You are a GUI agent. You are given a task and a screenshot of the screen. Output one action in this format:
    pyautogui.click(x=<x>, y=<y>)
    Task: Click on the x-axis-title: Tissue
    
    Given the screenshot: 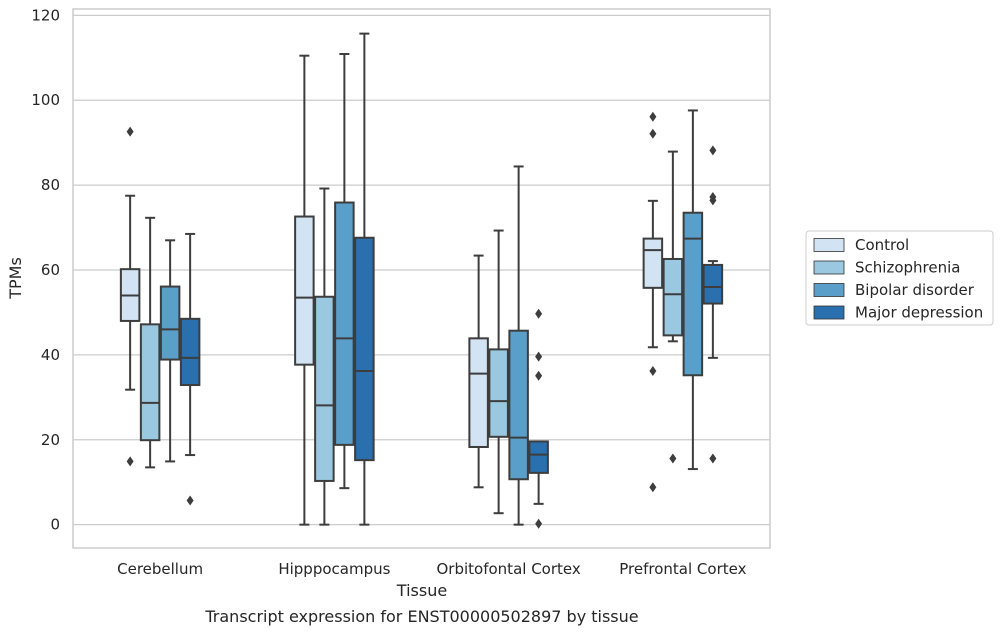 What is the action you would take?
    pyautogui.click(x=421, y=590)
    